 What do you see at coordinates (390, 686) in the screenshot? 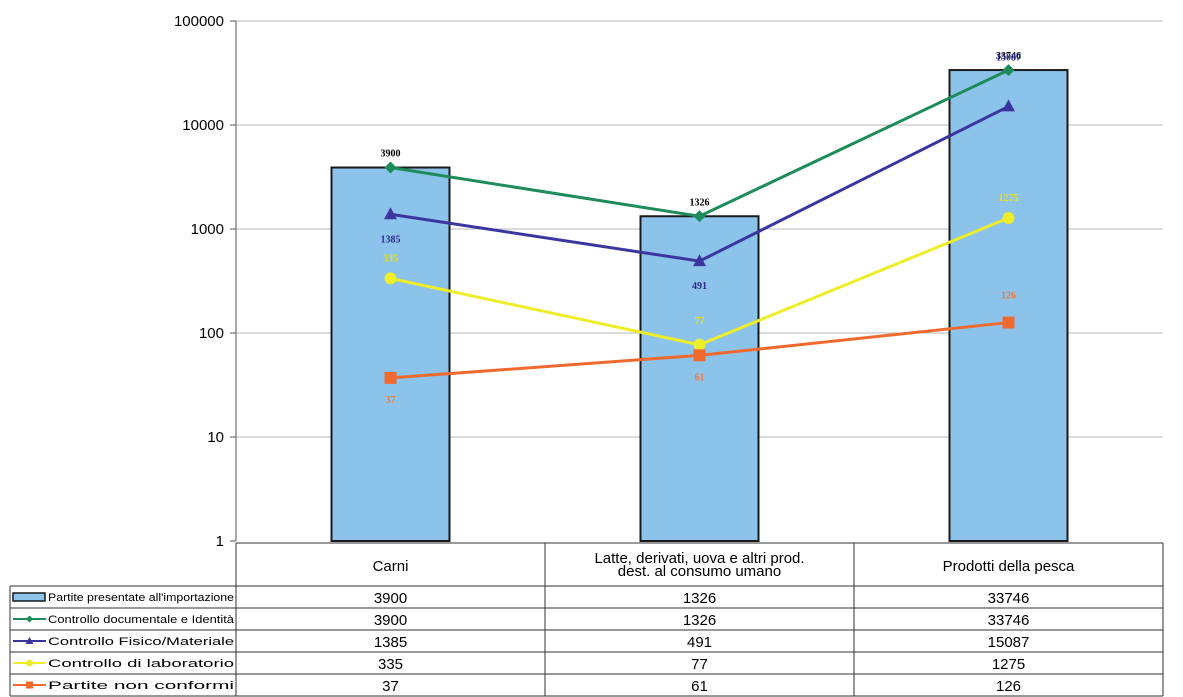
I see `table-cell: 37` at bounding box center [390, 686].